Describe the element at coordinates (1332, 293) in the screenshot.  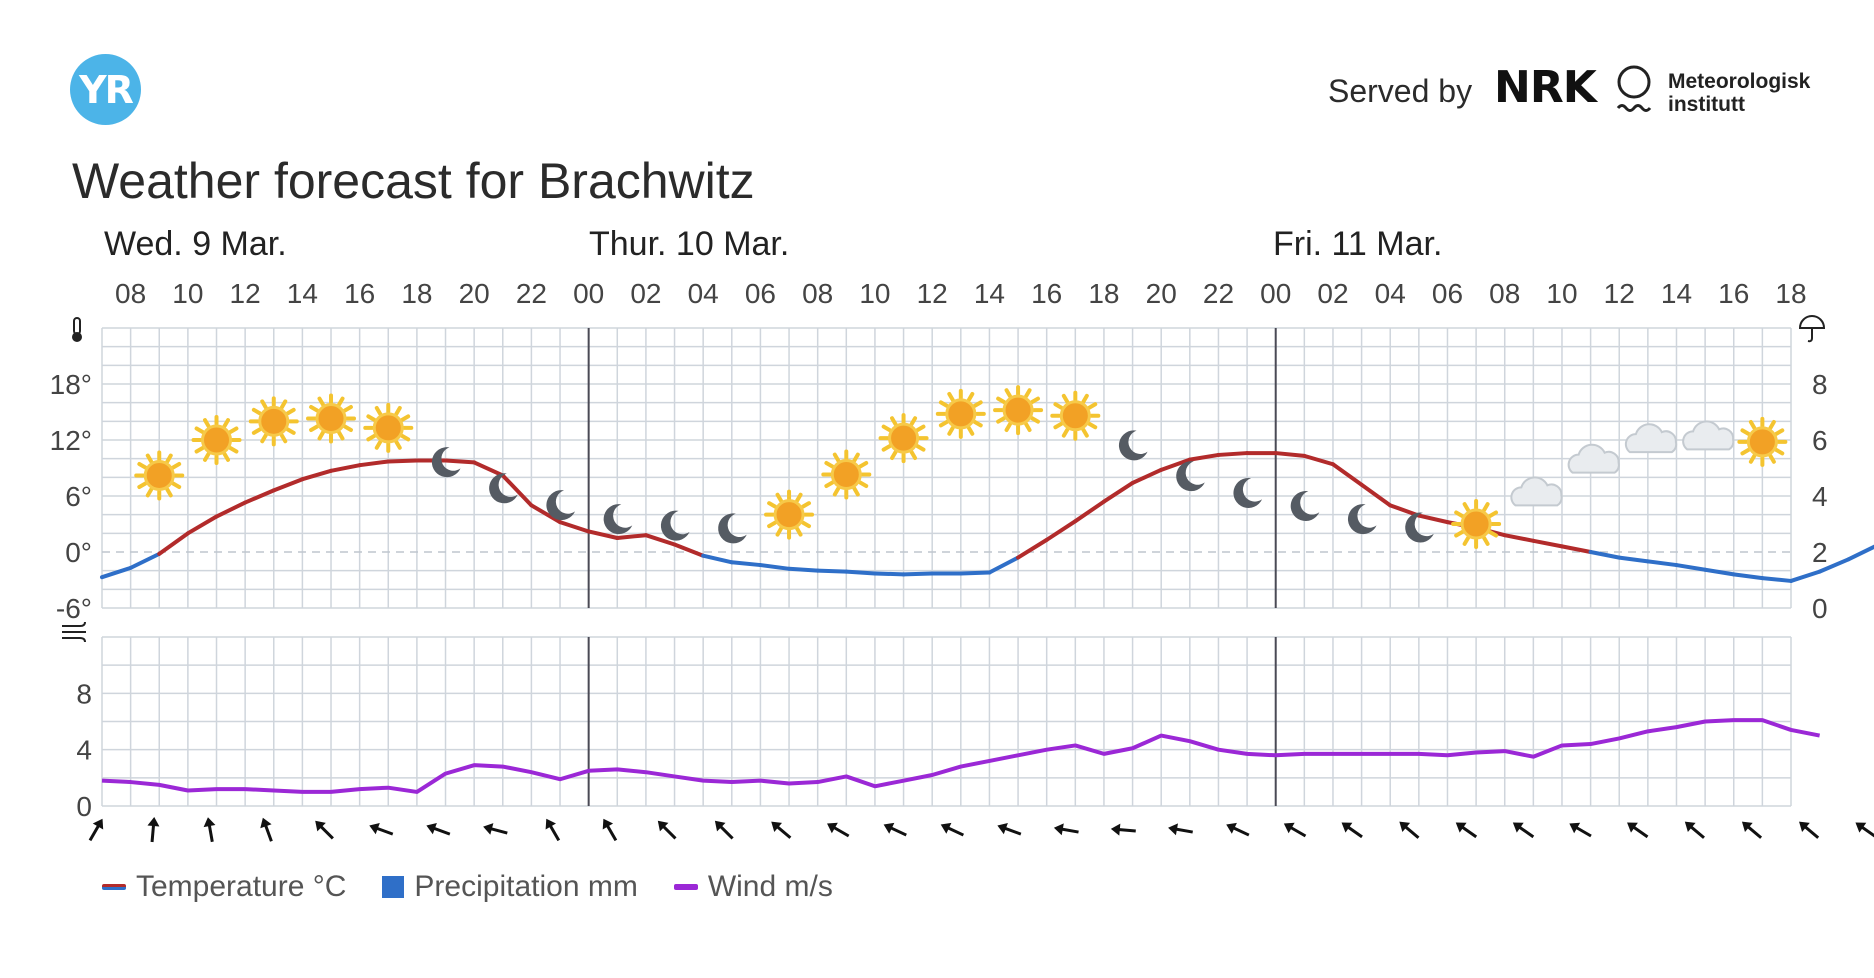
I see `hour-tick-label-171: 02` at that location.